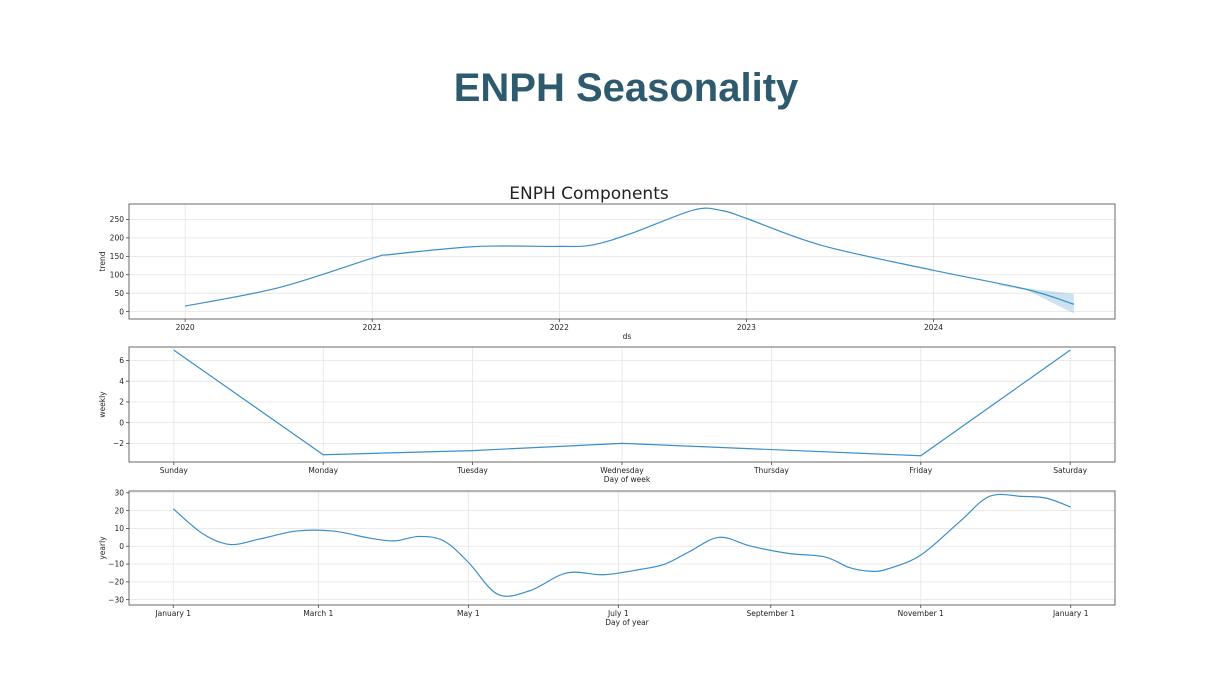  I want to click on x-tick-label: September 1, so click(770, 613).